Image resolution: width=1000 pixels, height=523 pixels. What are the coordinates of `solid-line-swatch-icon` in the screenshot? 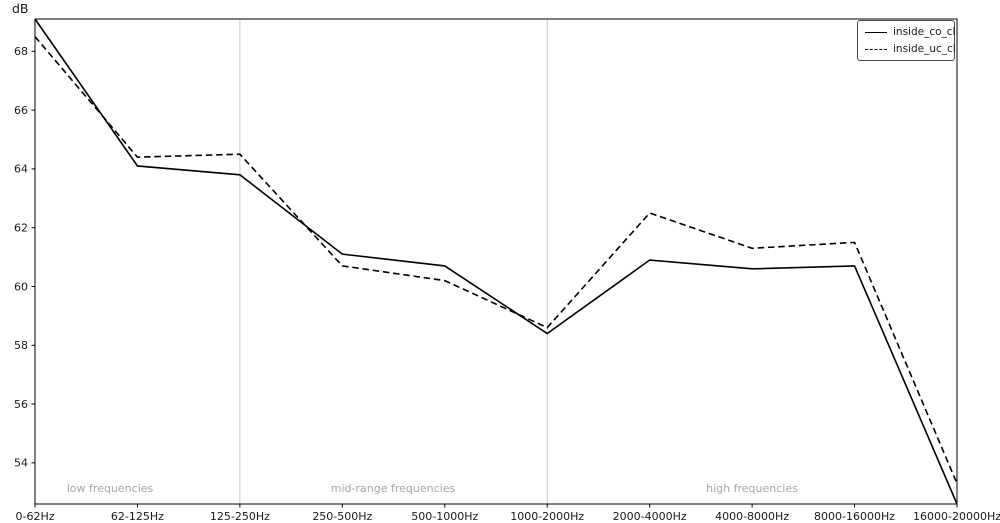 It's located at (876, 32).